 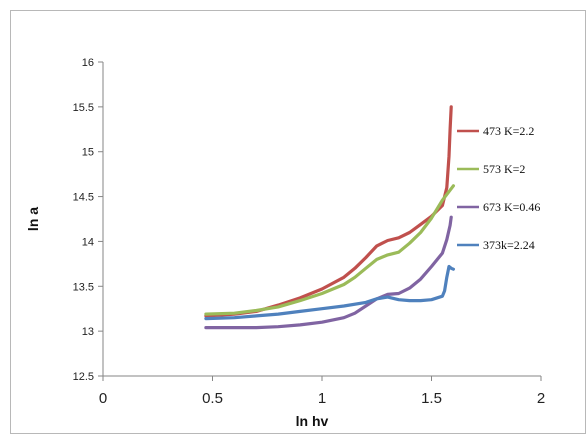 What do you see at coordinates (509, 245) in the screenshot?
I see `legend-label: 373k=2.24` at bounding box center [509, 245].